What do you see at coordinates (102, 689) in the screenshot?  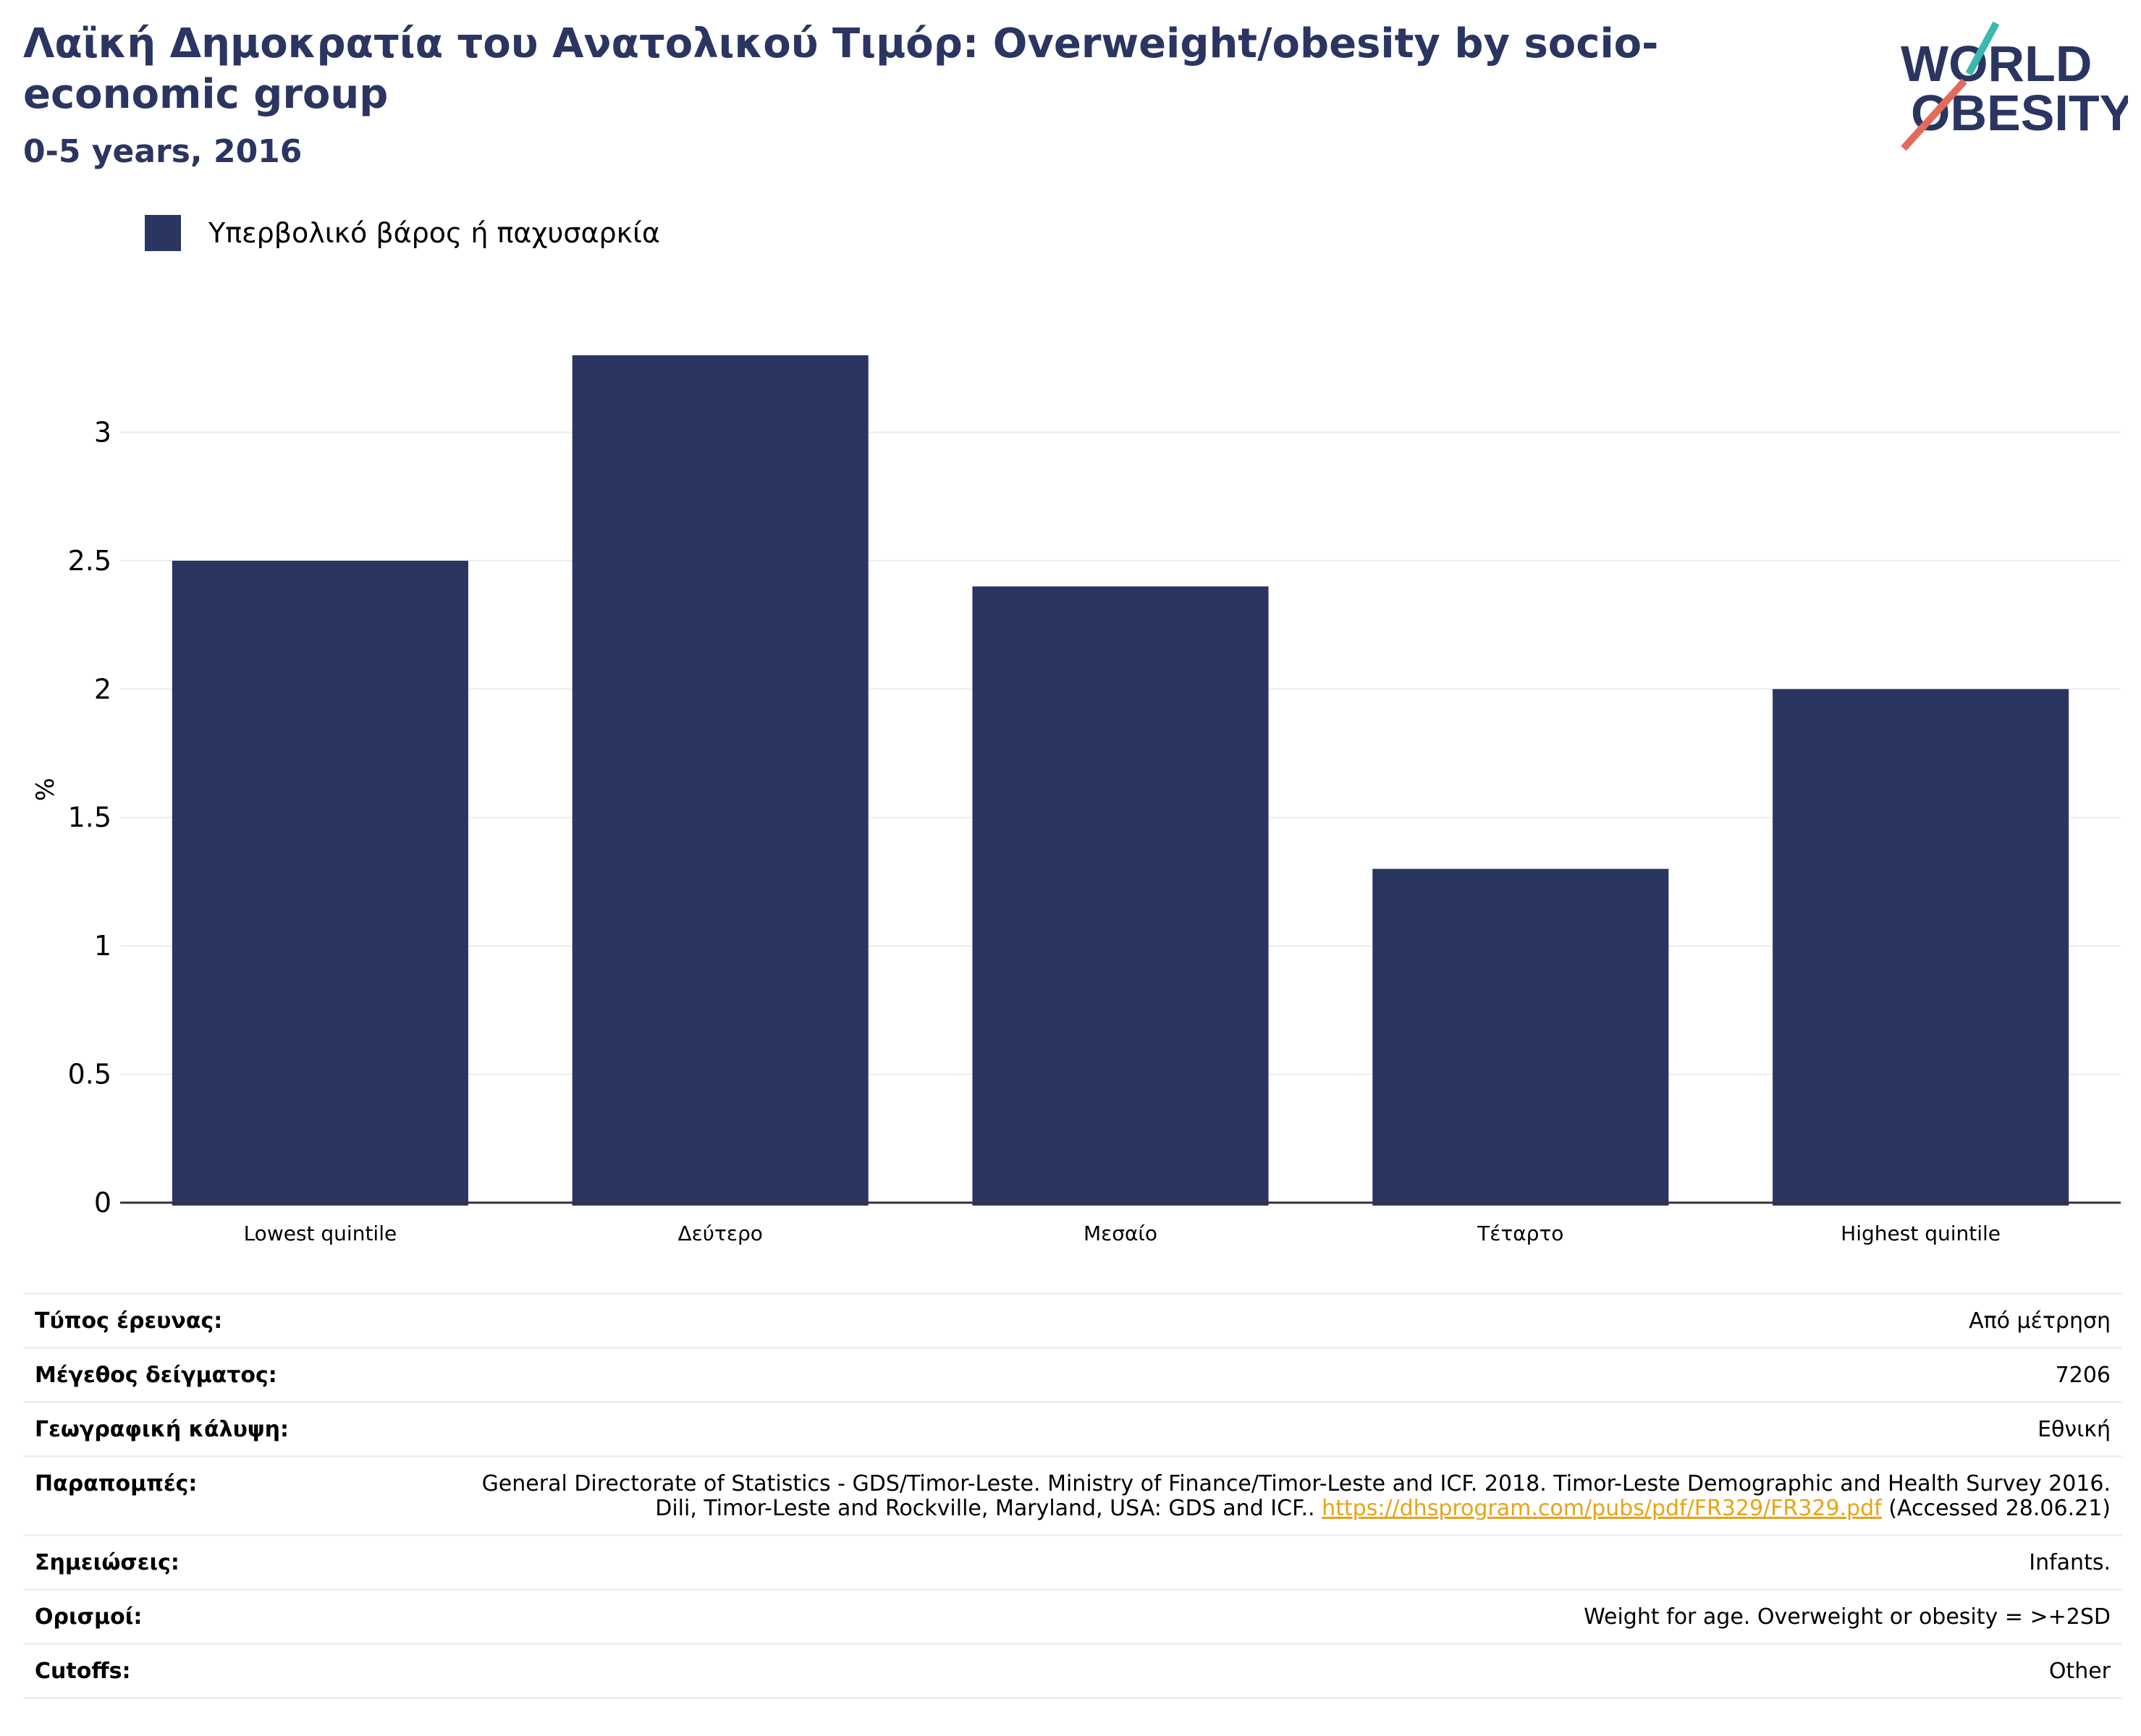 I see `y-tick-label: 2` at bounding box center [102, 689].